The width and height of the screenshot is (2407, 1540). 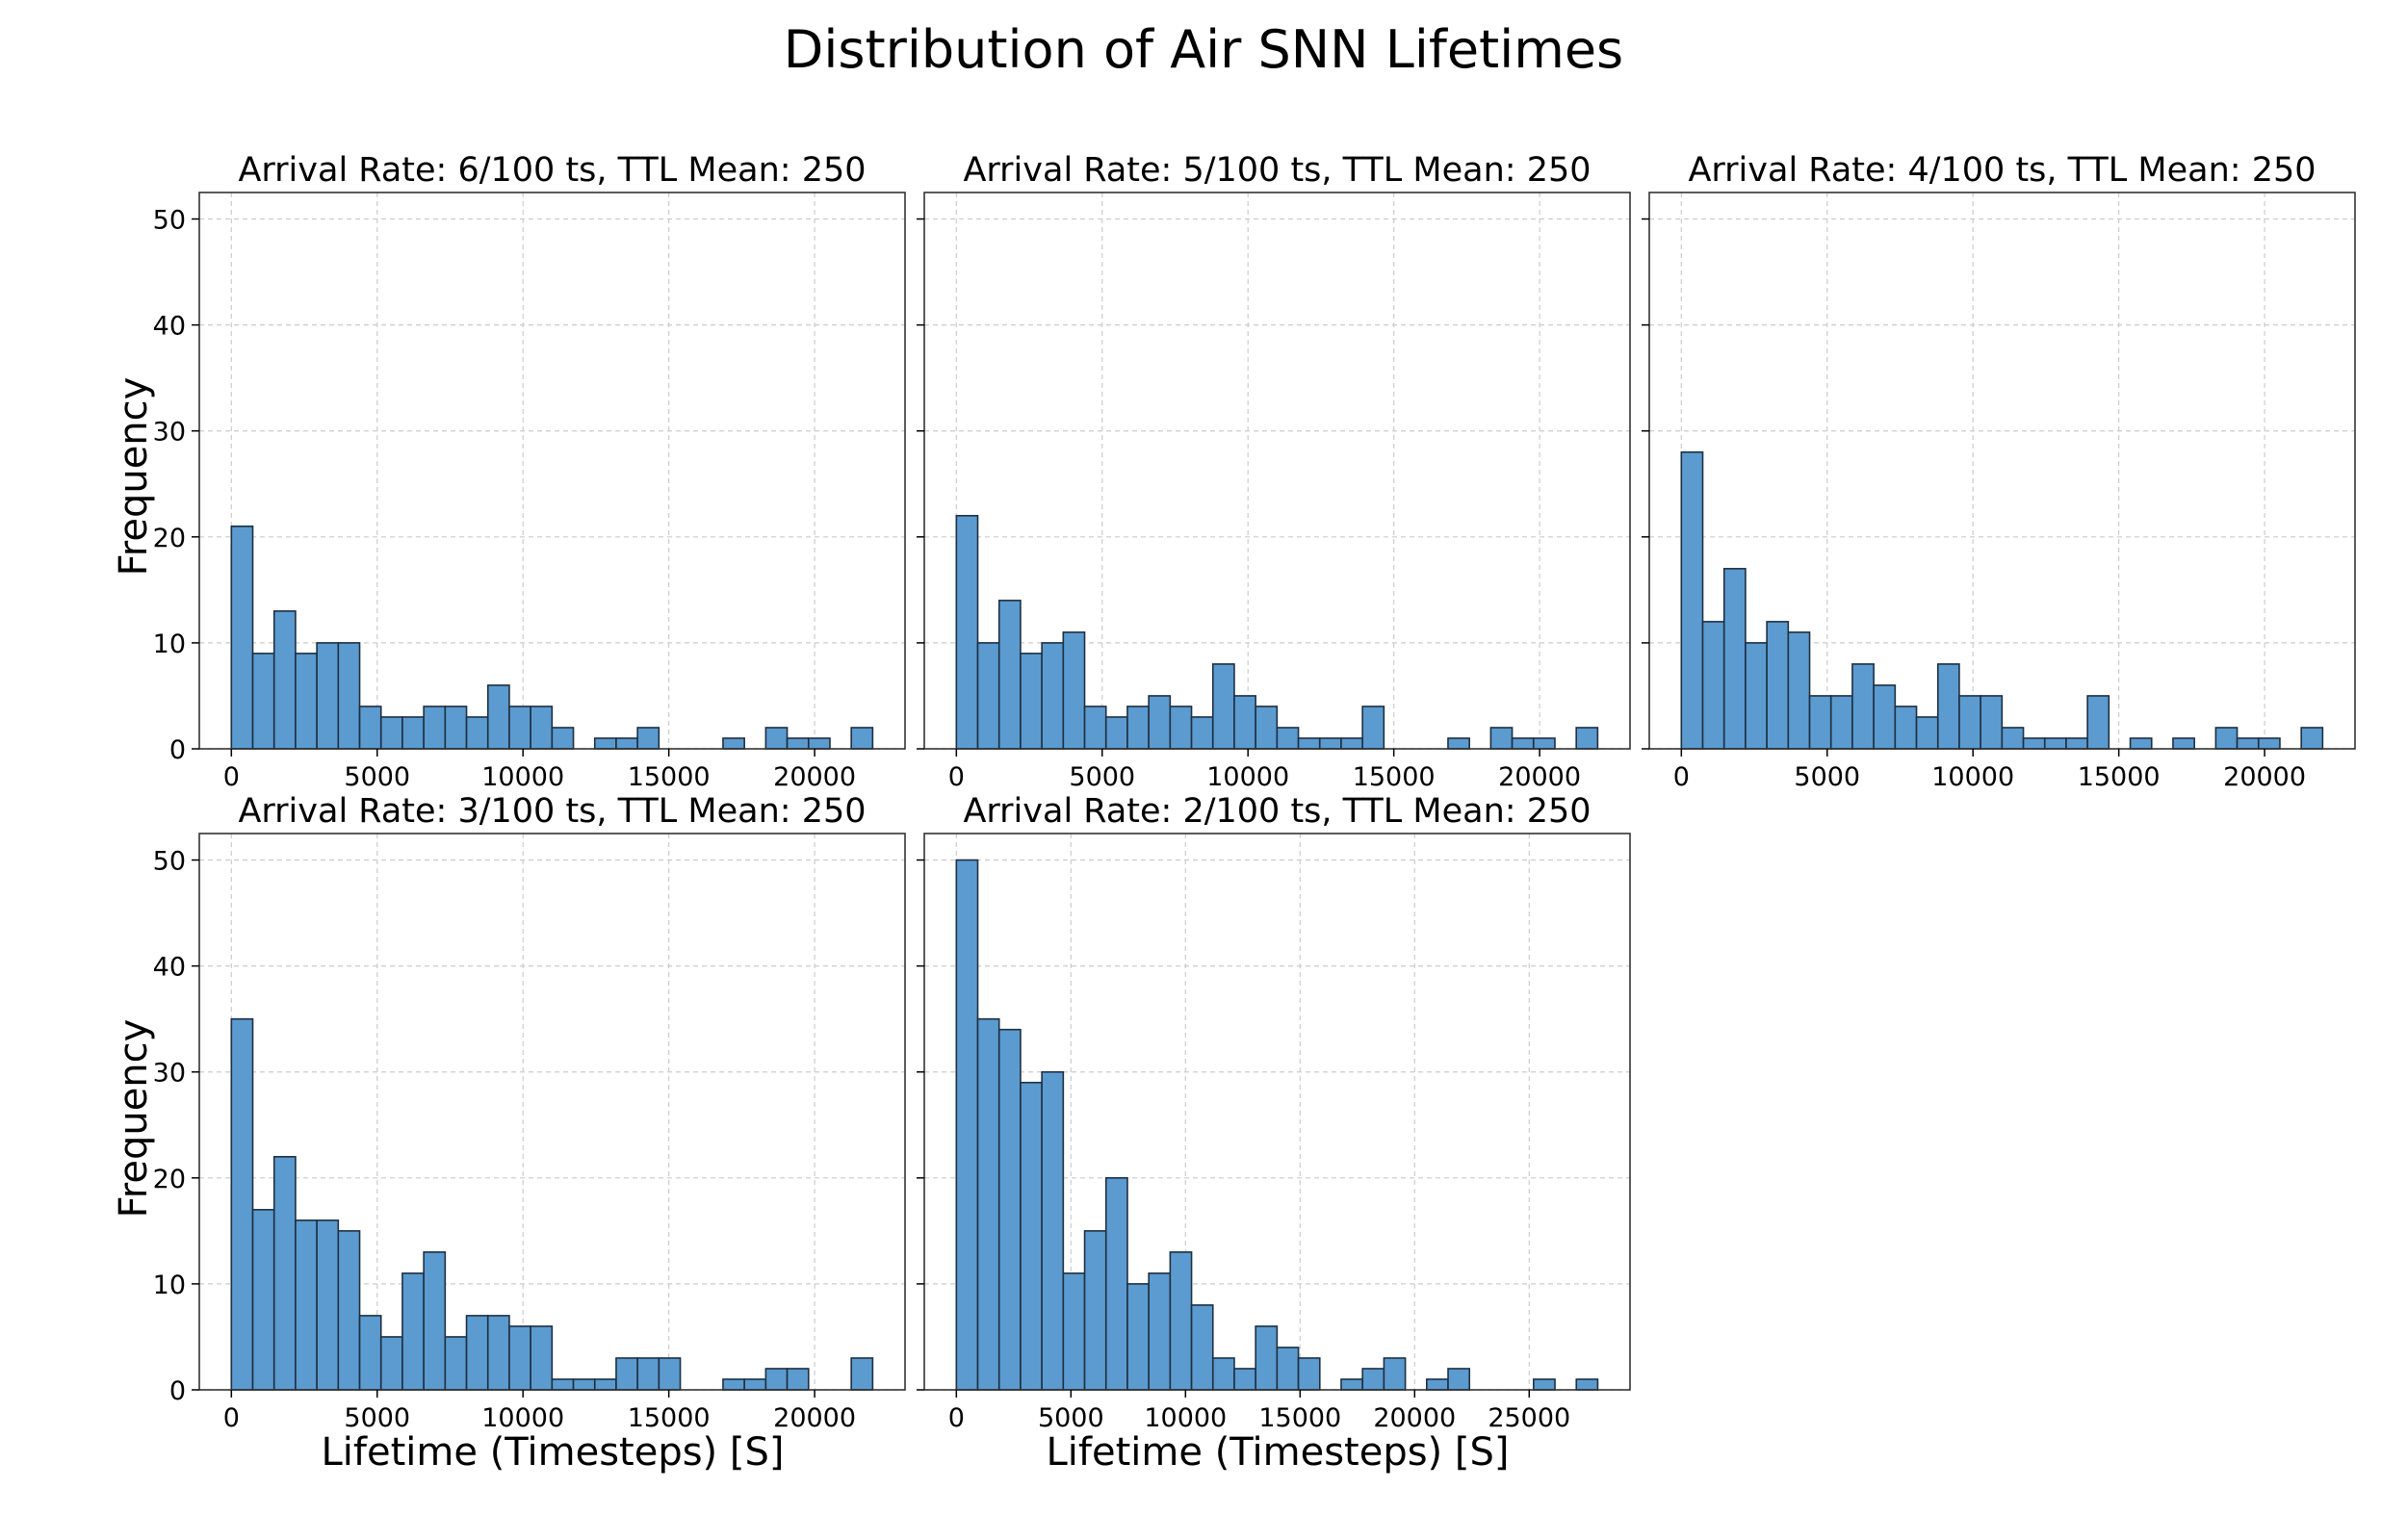 I want to click on figure-title: Distribution of Air SNN Lifetimes, so click(x=1203, y=49).